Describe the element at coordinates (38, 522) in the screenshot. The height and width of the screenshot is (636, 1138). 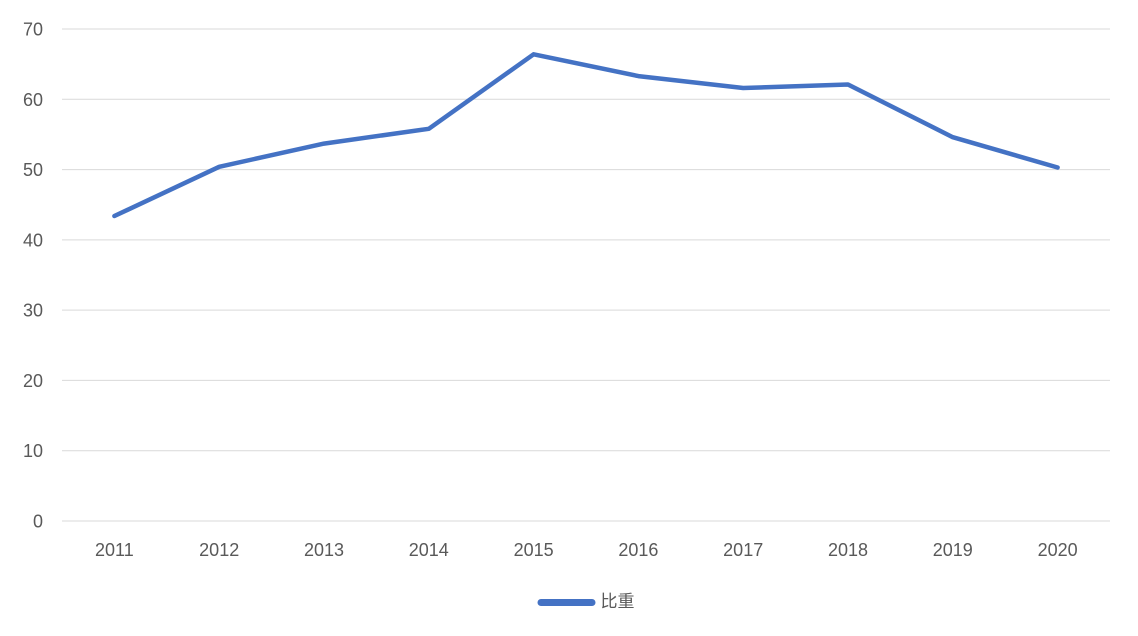
I see `y-axis-tick-label: 0` at that location.